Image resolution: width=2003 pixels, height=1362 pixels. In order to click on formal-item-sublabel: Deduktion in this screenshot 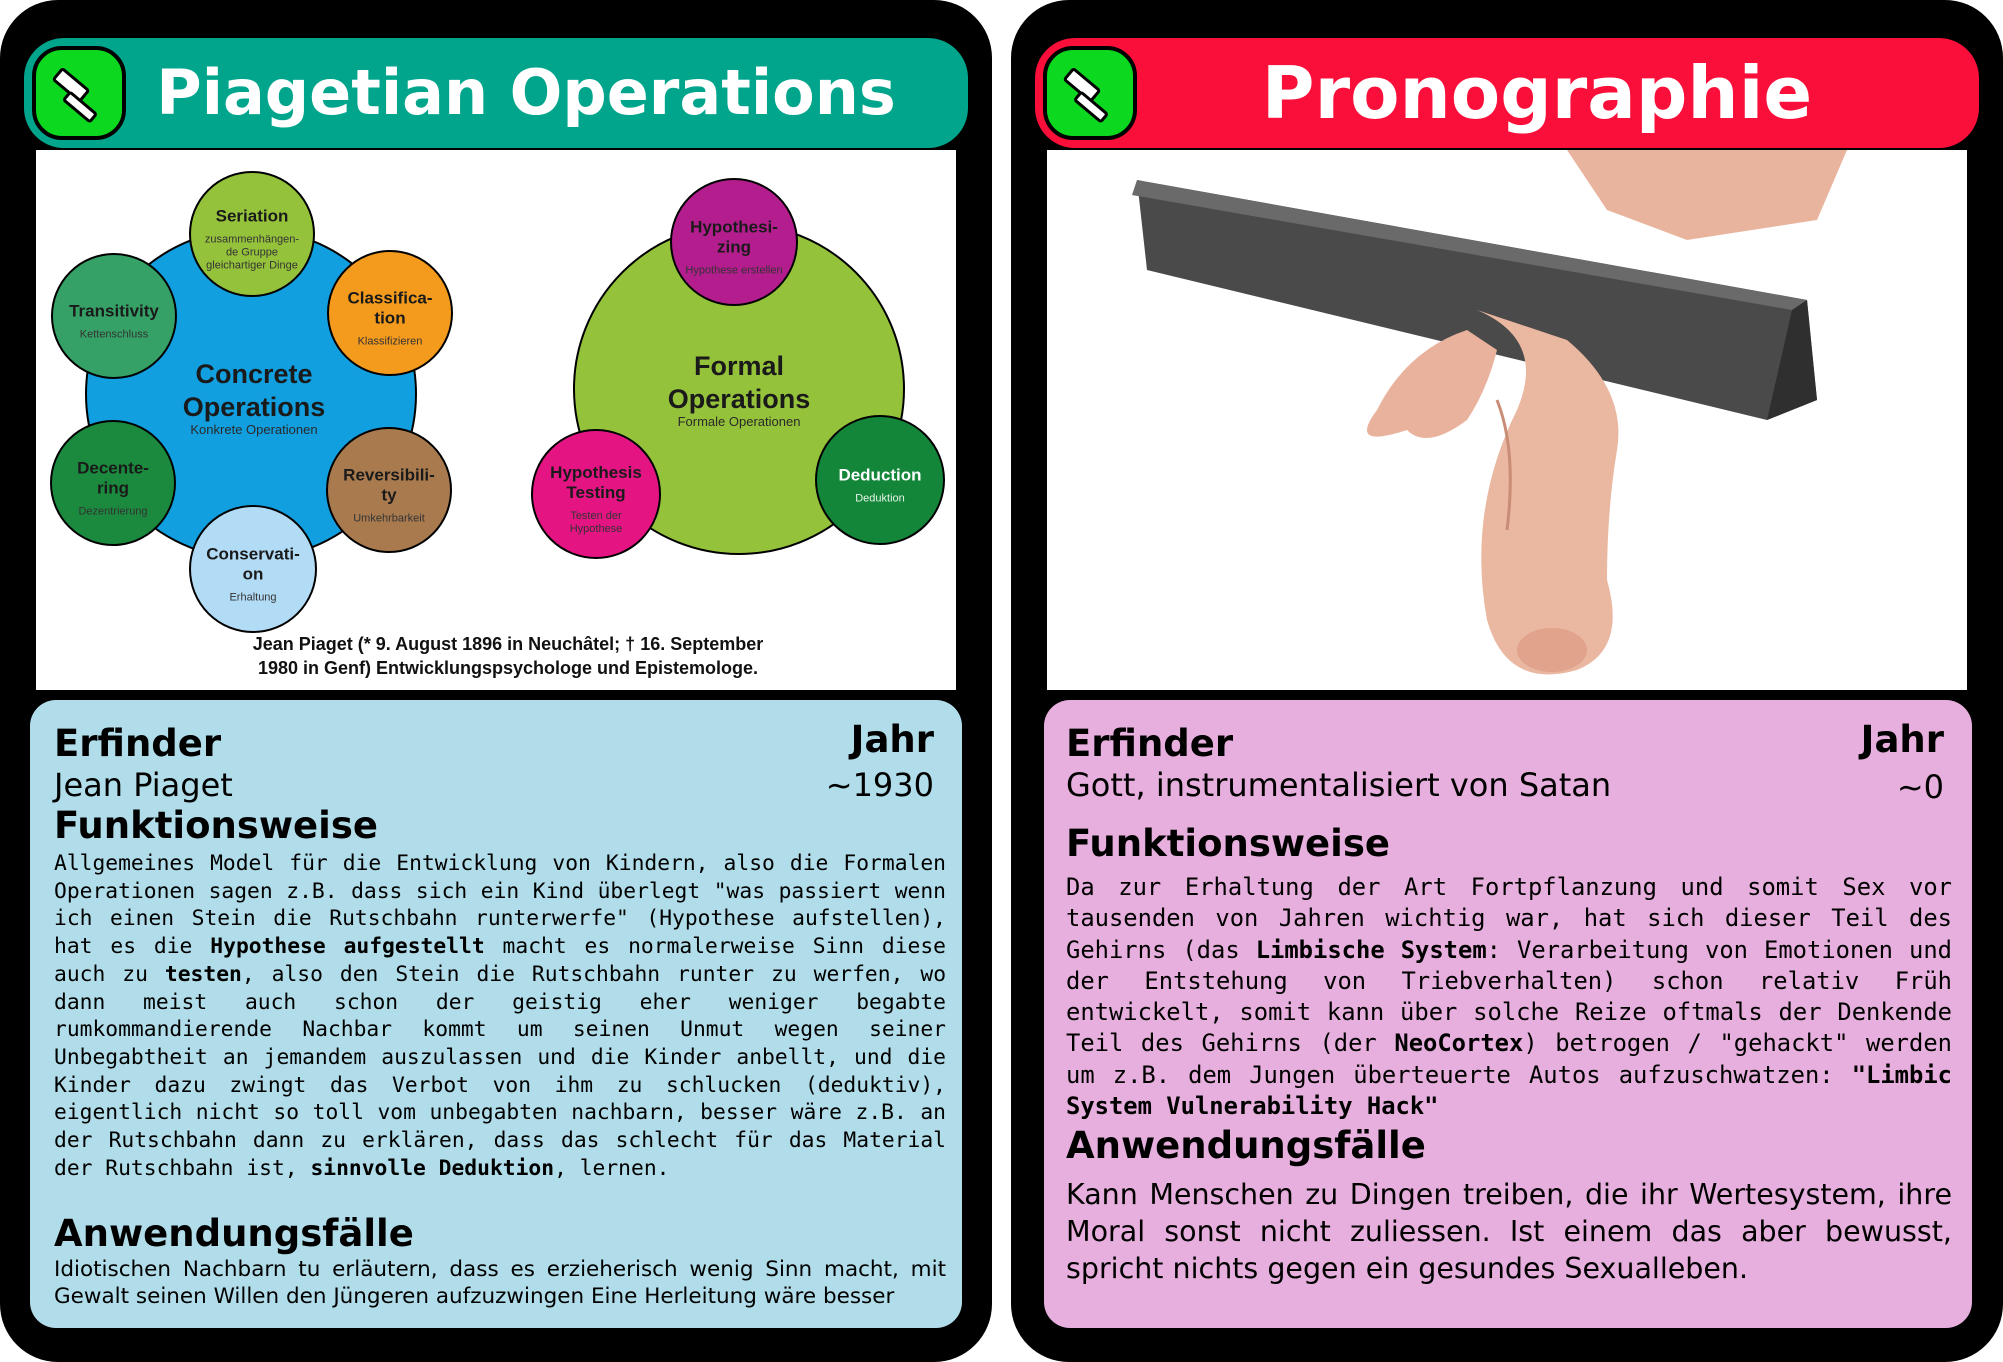, I will do `click(880, 499)`.